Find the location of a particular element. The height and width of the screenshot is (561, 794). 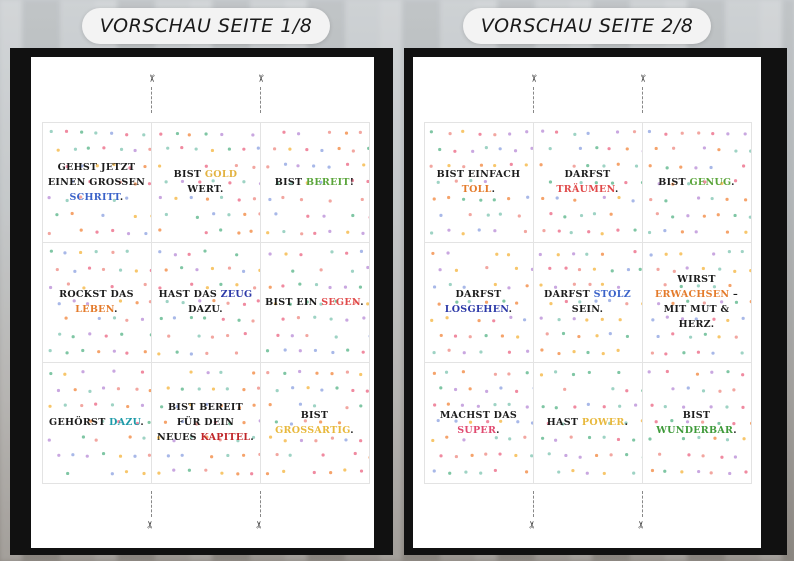

card: BIST GOLD WERT. is located at coordinates (205, 182).